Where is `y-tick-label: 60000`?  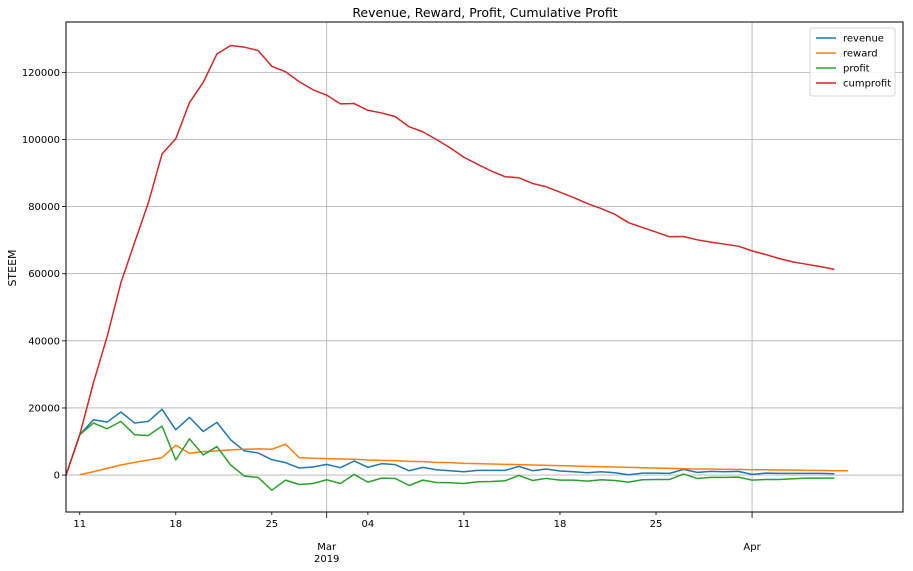
y-tick-label: 60000 is located at coordinates (44, 274).